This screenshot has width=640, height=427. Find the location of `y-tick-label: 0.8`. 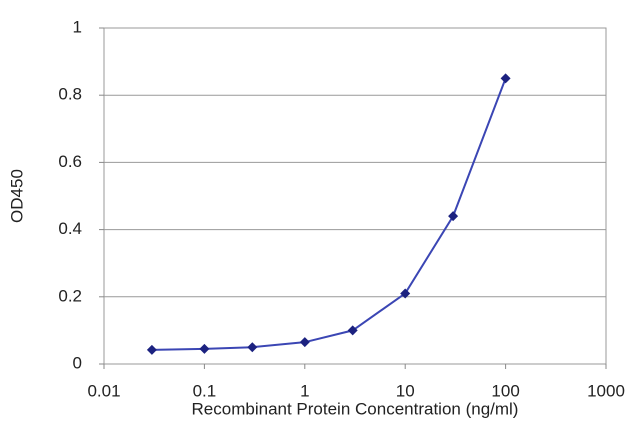

y-tick-label: 0.8 is located at coordinates (70, 94).